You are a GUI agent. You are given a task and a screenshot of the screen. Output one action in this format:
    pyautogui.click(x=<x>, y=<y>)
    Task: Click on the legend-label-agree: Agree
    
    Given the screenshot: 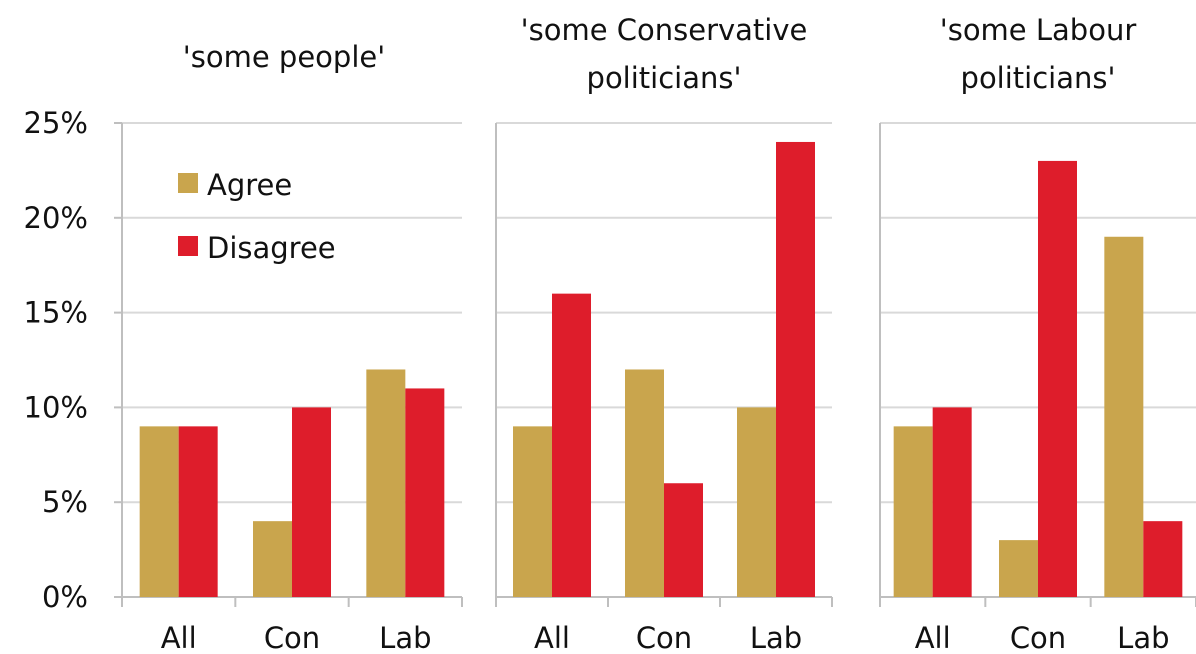 What is the action you would take?
    pyautogui.click(x=249, y=185)
    